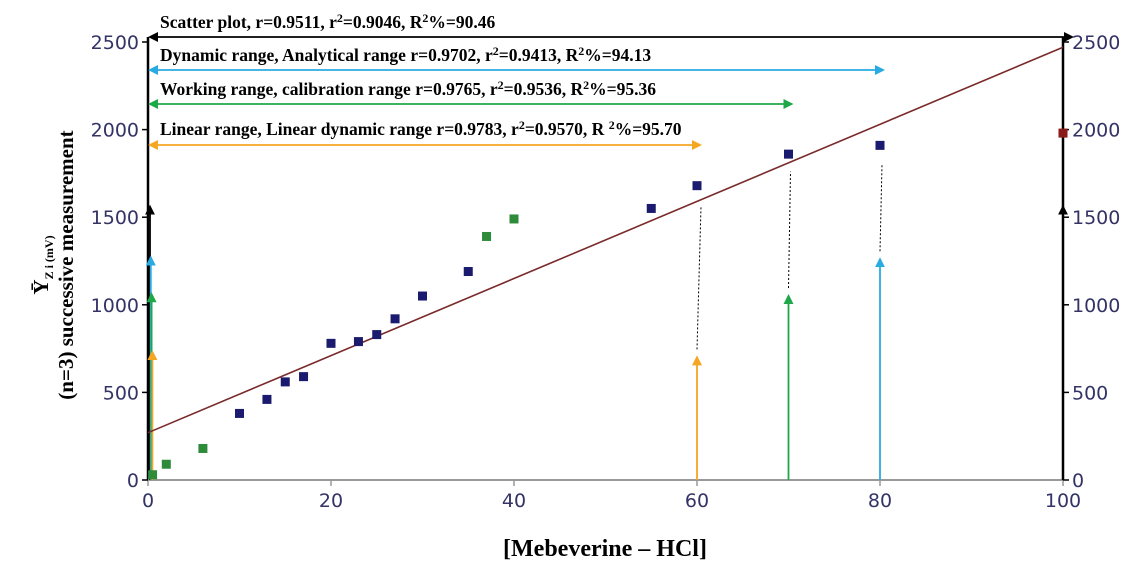  Describe the element at coordinates (697, 501) in the screenshot. I see `x-tick-label: 60` at that location.